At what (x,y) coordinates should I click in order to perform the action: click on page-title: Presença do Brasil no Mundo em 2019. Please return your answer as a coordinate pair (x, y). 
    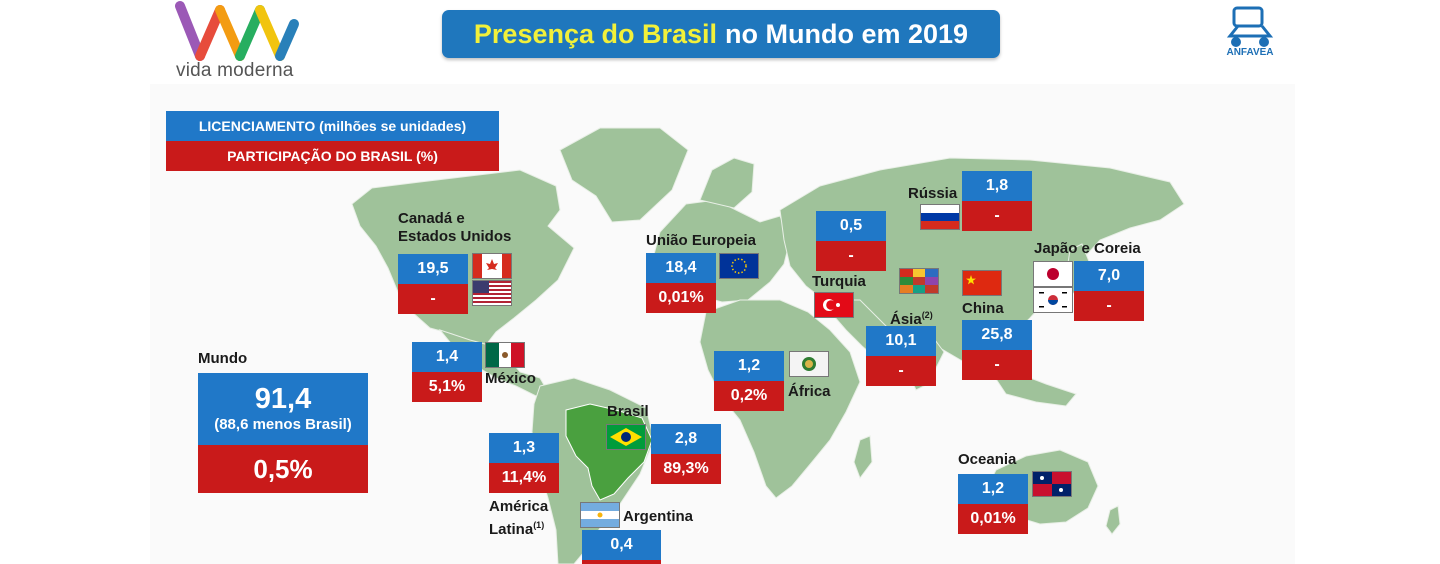
    Looking at the image, I should click on (721, 34).